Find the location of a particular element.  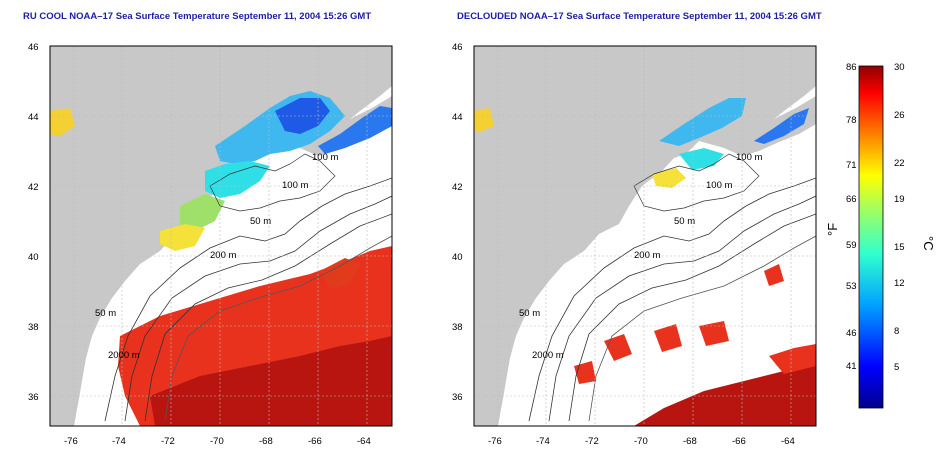

c-tick: 30 is located at coordinates (899, 67).